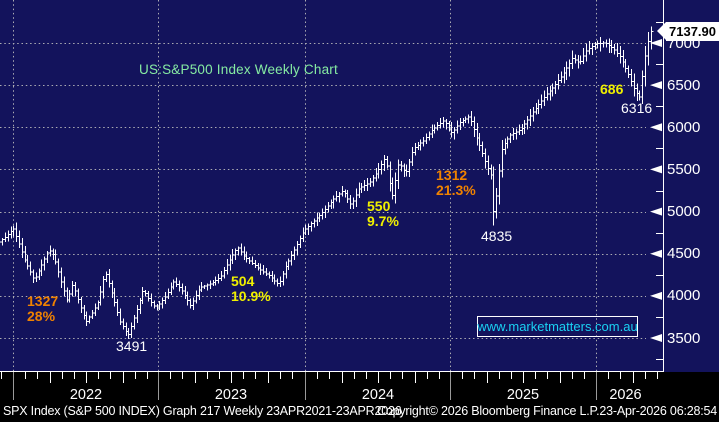 Image resolution: width=719 pixels, height=422 pixels. What do you see at coordinates (684, 296) in the screenshot?
I see `y-axis-label: 4000` at bounding box center [684, 296].